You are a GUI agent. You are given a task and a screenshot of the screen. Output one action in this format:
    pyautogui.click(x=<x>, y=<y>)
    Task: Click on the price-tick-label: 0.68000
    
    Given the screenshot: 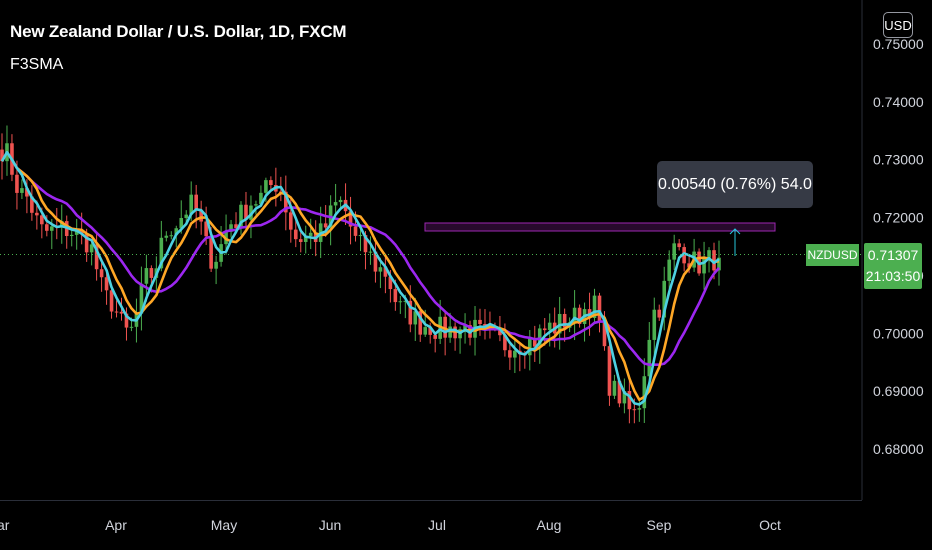 What is the action you would take?
    pyautogui.click(x=898, y=449)
    